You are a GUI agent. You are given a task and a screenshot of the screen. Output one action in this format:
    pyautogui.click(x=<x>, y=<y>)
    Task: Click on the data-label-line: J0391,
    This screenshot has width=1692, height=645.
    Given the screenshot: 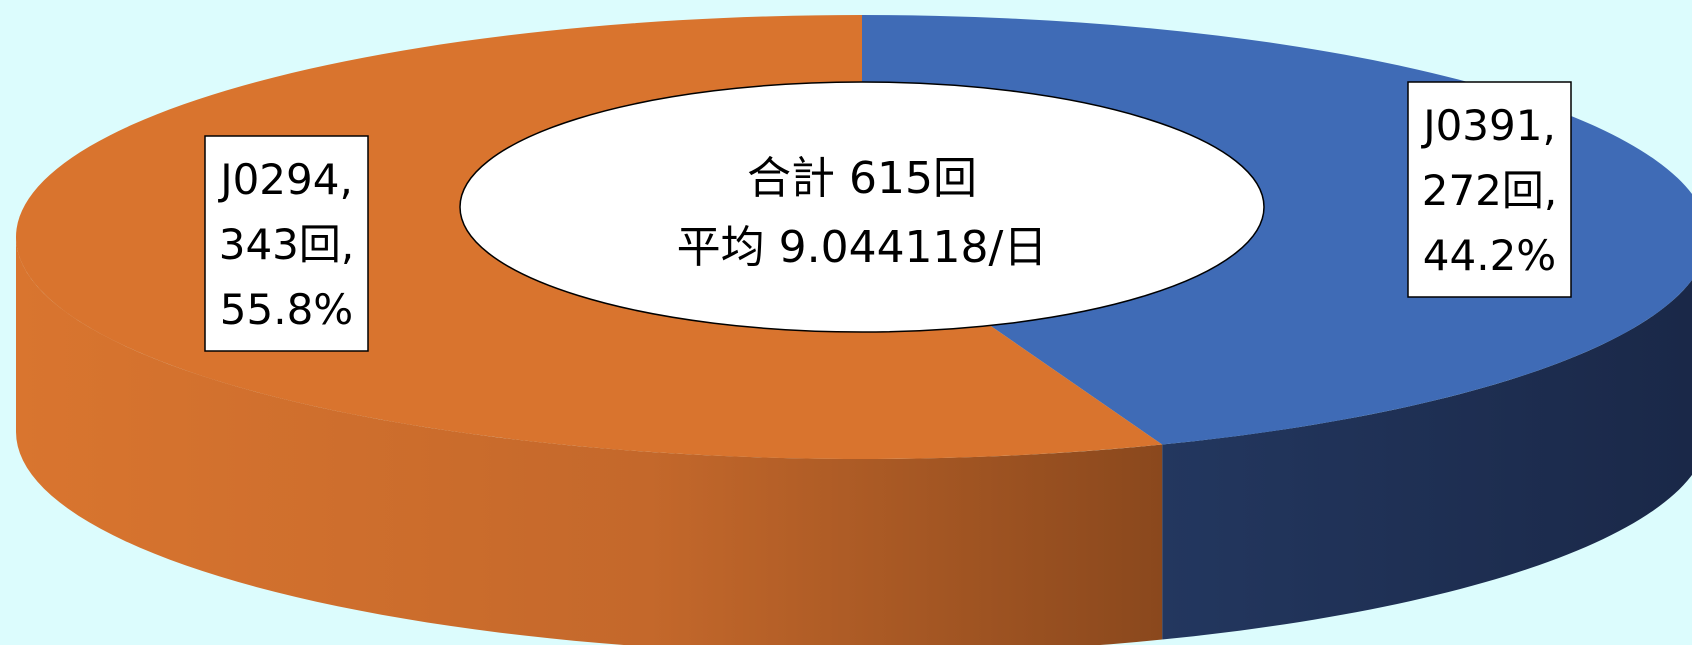 What is the action you would take?
    pyautogui.click(x=1488, y=125)
    